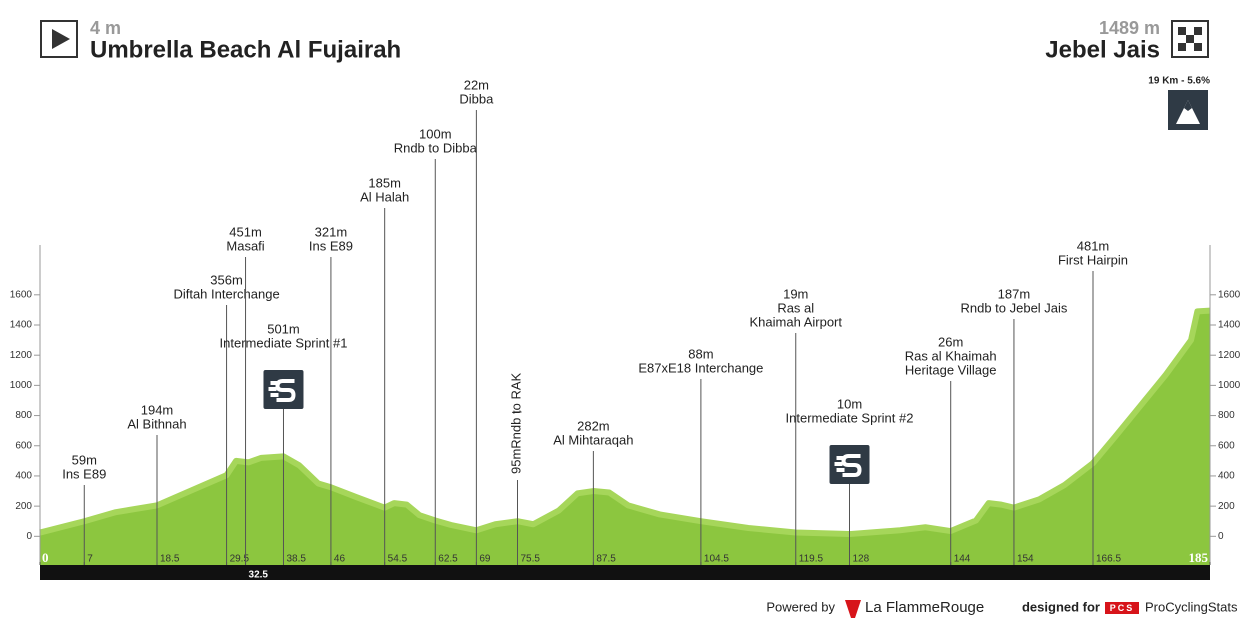  Describe the element at coordinates (1188, 105) in the screenshot. I see `climb-snow` at that location.